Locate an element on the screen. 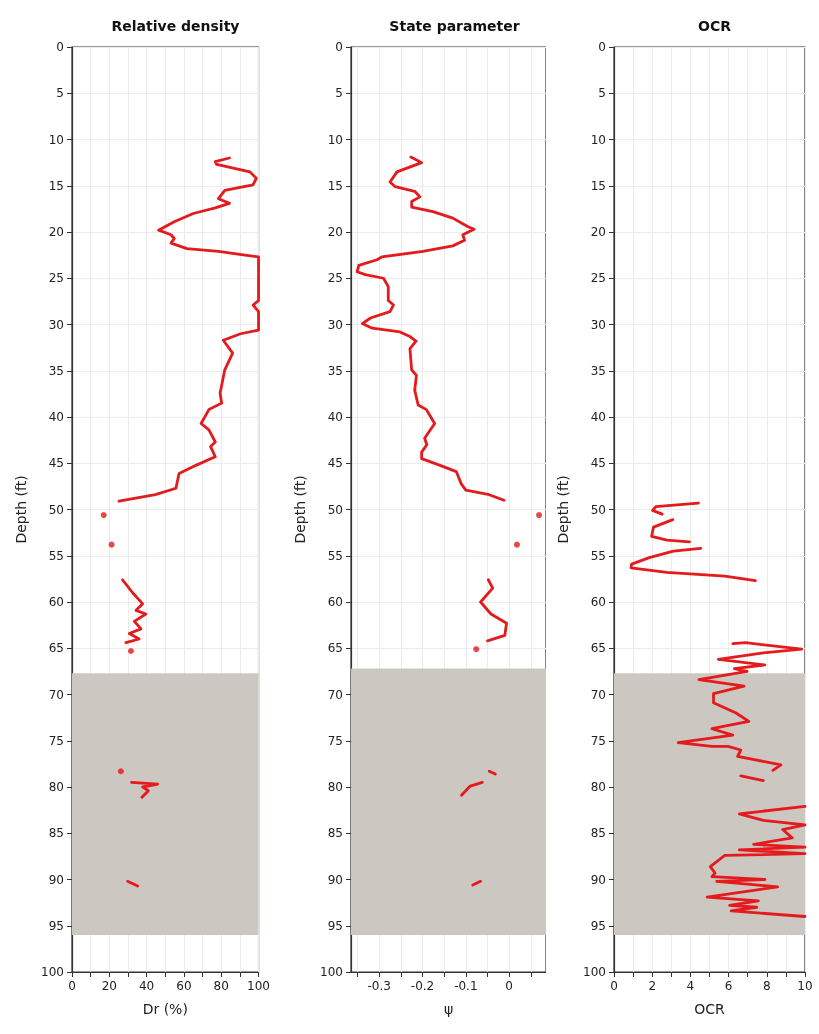 This screenshot has width=819, height=1034. x-axis-title: ψ is located at coordinates (448, 1009).